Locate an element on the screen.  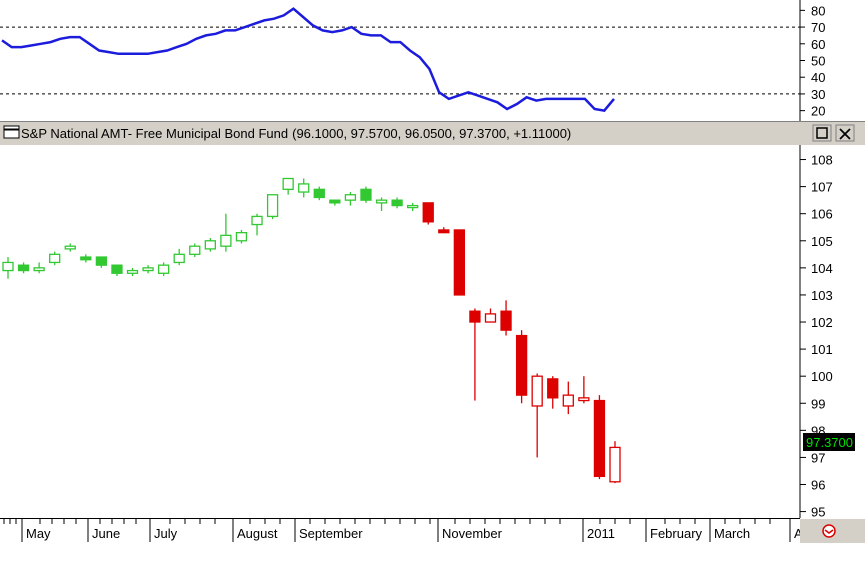
price-tick-label: 100 is located at coordinates (822, 376).